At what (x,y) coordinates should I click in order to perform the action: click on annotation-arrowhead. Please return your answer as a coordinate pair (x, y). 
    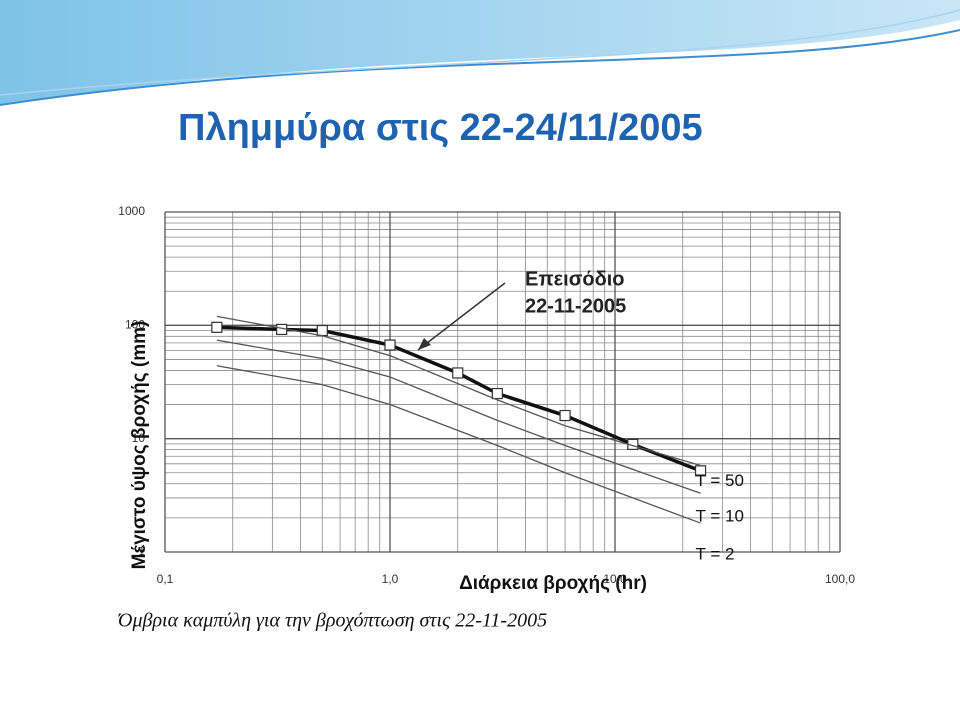
    Looking at the image, I should click on (424, 344).